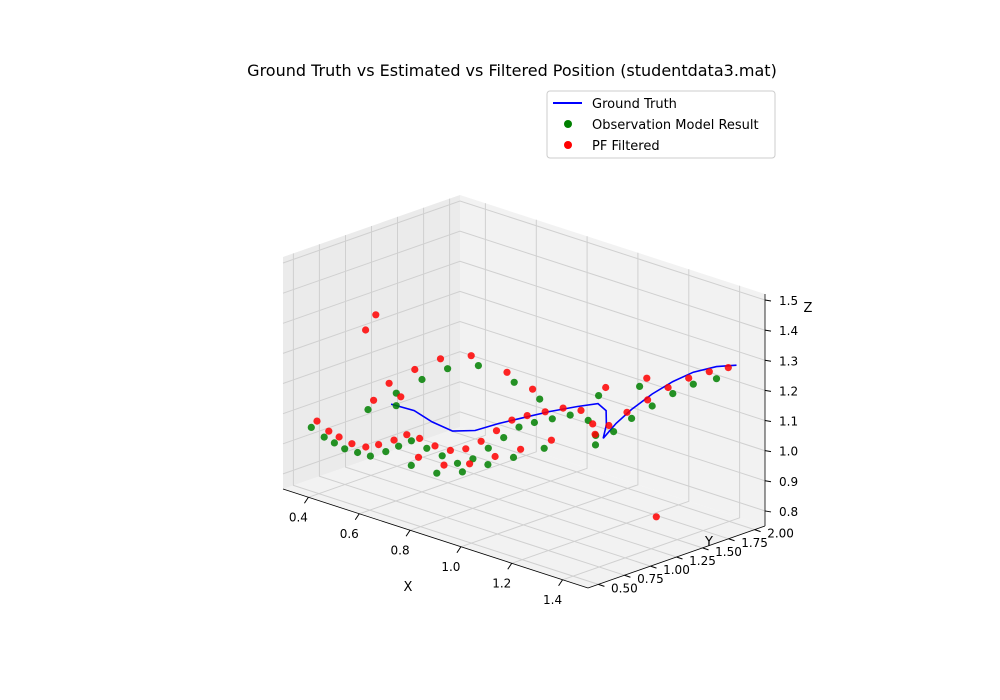 This screenshot has height=700, width=1000. What do you see at coordinates (788, 422) in the screenshot?
I see `z-tick-label: 1.1` at bounding box center [788, 422].